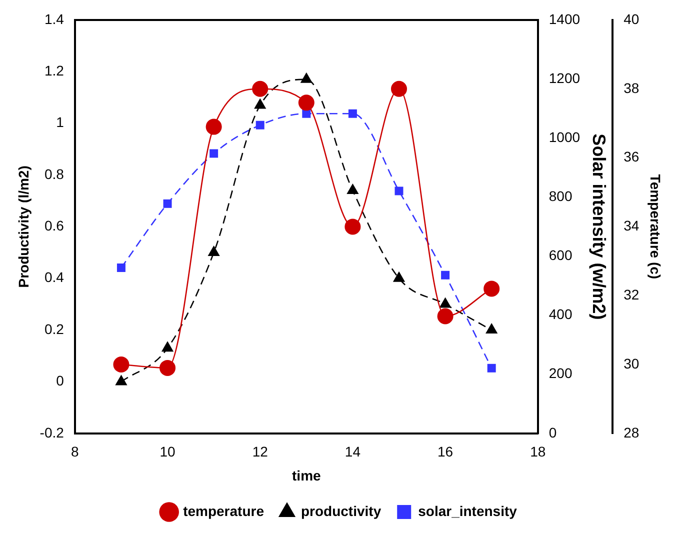 The height and width of the screenshot is (537, 681). I want to click on y3-tick-label: 38, so click(632, 88).